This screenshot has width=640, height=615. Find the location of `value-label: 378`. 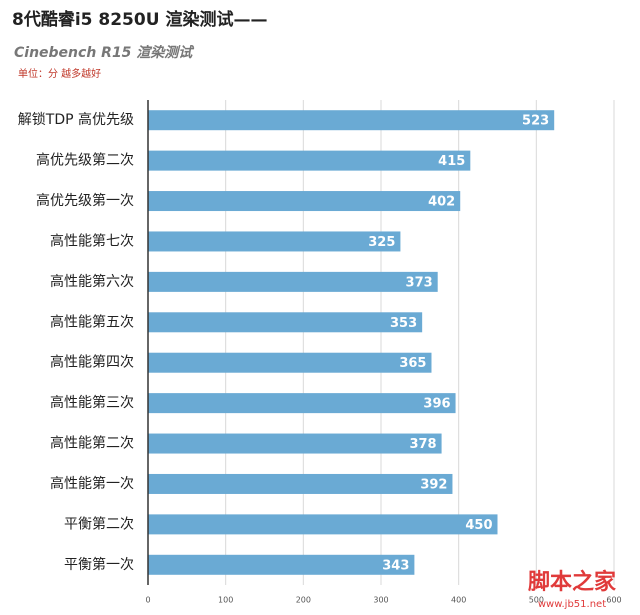

value-label: 378 is located at coordinates (422, 444).